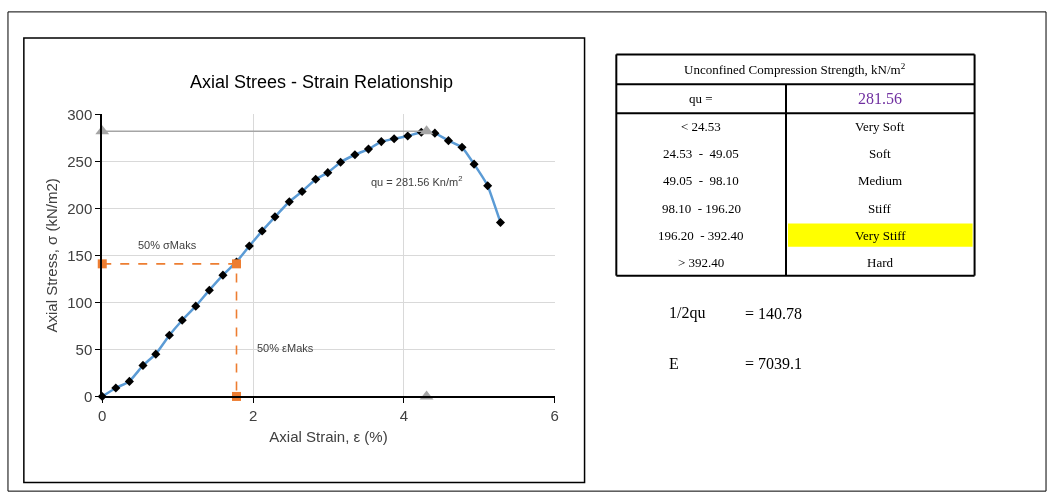 The height and width of the screenshot is (503, 1054). I want to click on y-tick-label: 150, so click(80, 255).